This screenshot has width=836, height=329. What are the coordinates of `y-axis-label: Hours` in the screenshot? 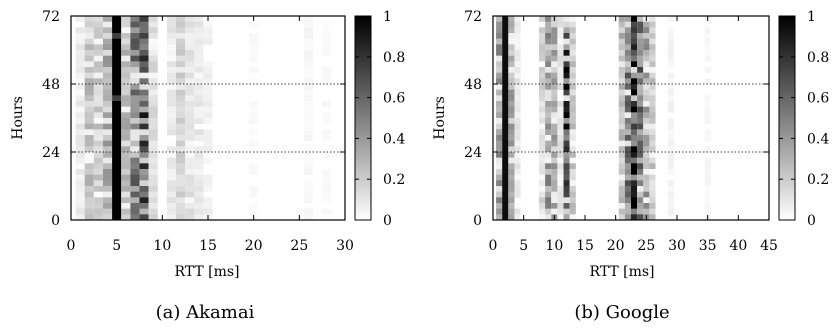 It's located at (18, 118).